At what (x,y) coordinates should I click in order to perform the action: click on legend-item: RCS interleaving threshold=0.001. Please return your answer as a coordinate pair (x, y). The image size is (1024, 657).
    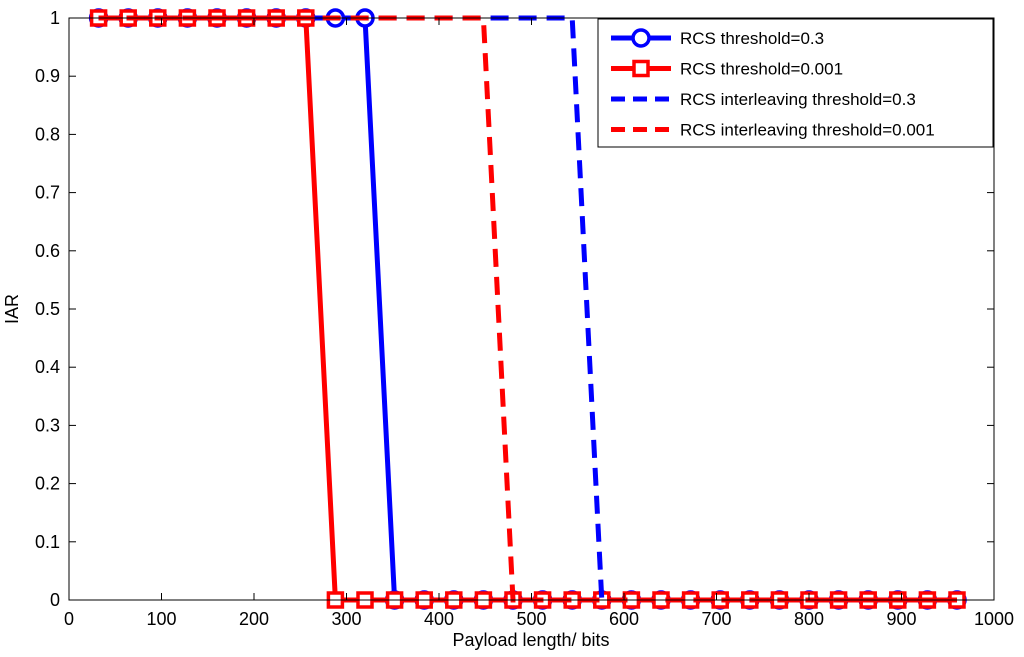
    Looking at the image, I should click on (773, 130).